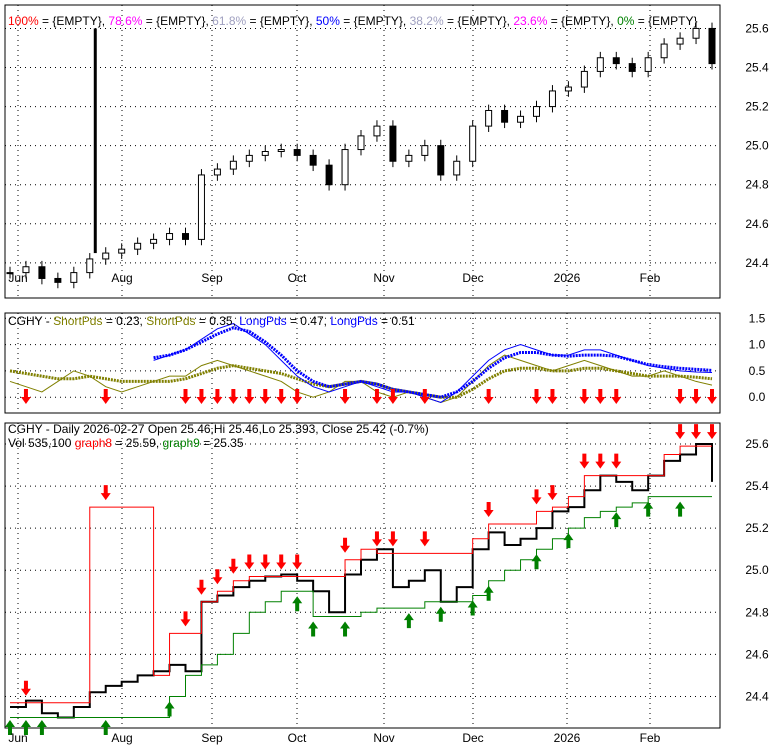  What do you see at coordinates (95, 141) in the screenshot?
I see `spike-bar` at bounding box center [95, 141].